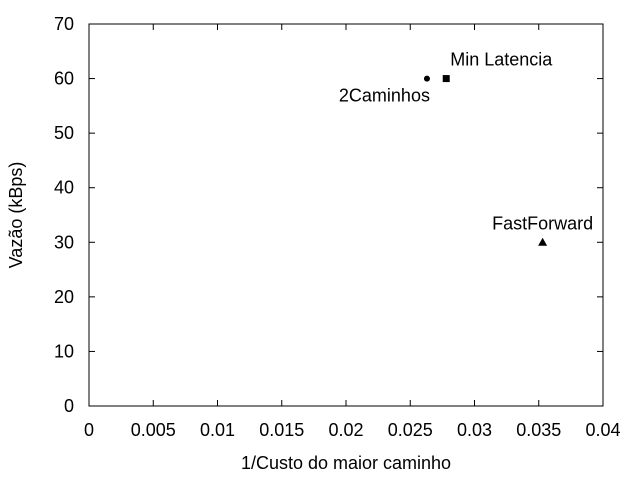 This screenshot has height=480, width=640. Describe the element at coordinates (153, 430) in the screenshot. I see `x-tick-label: 0.005` at that location.